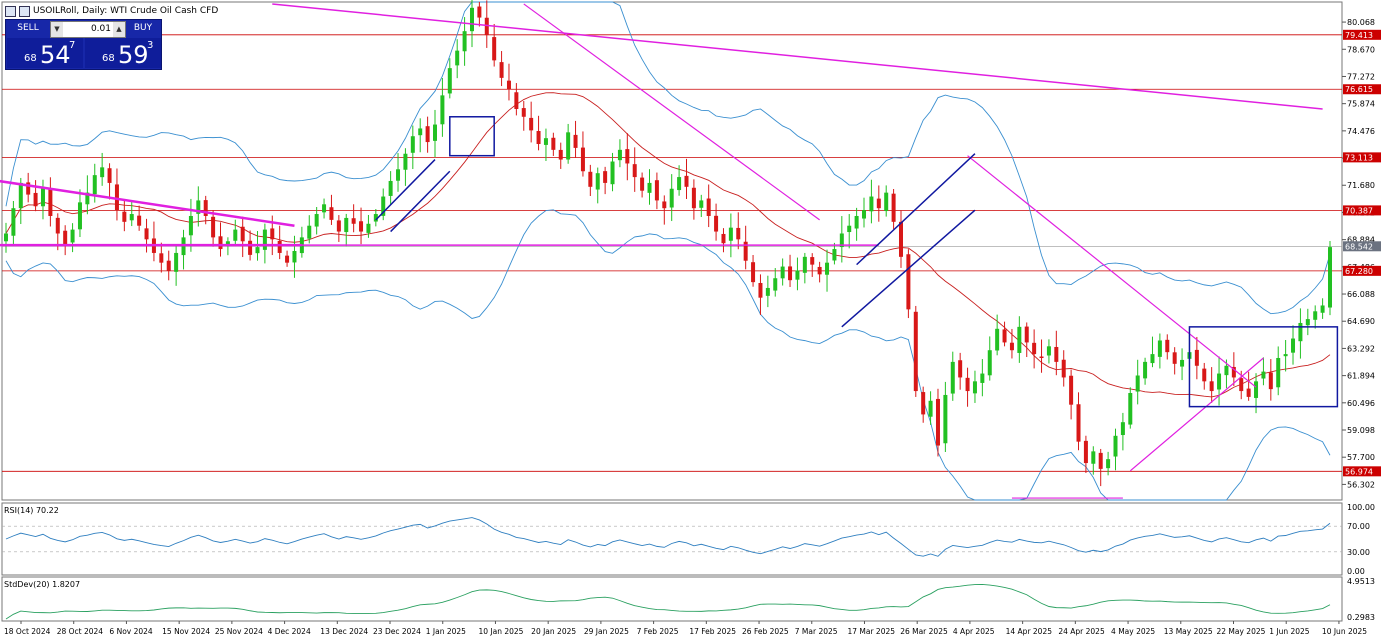 This screenshot has height=640, width=1383. What do you see at coordinates (1361, 430) in the screenshot?
I see `y-tick-label: 59.098` at bounding box center [1361, 430].